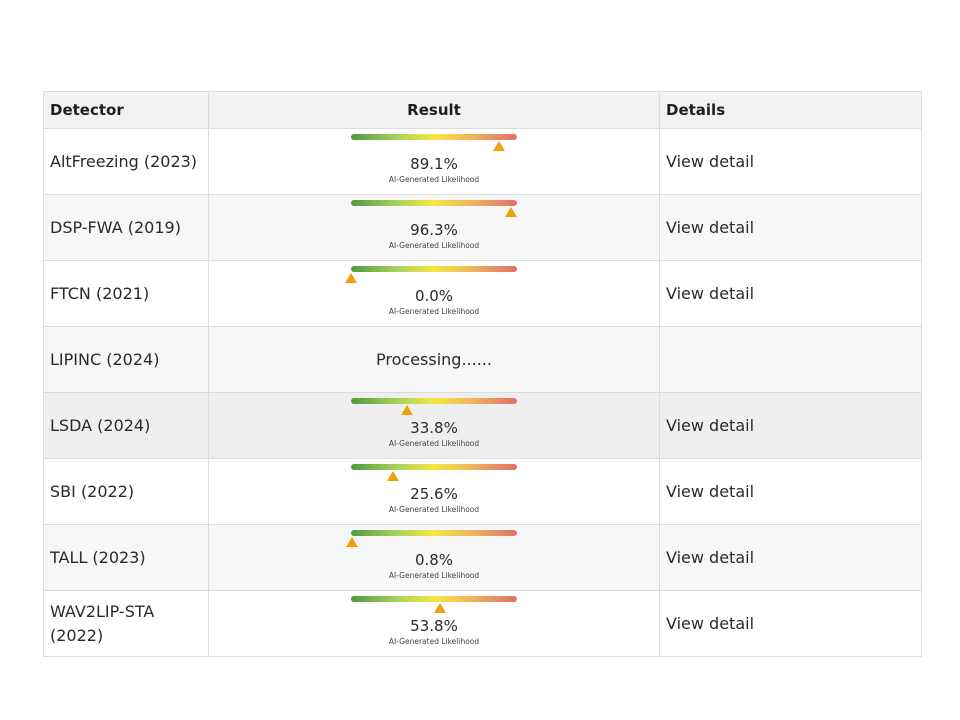 This screenshot has height=720, width=960. I want to click on likelihood-meter: 0.8% AI-Generated Likelihood, so click(431, 558).